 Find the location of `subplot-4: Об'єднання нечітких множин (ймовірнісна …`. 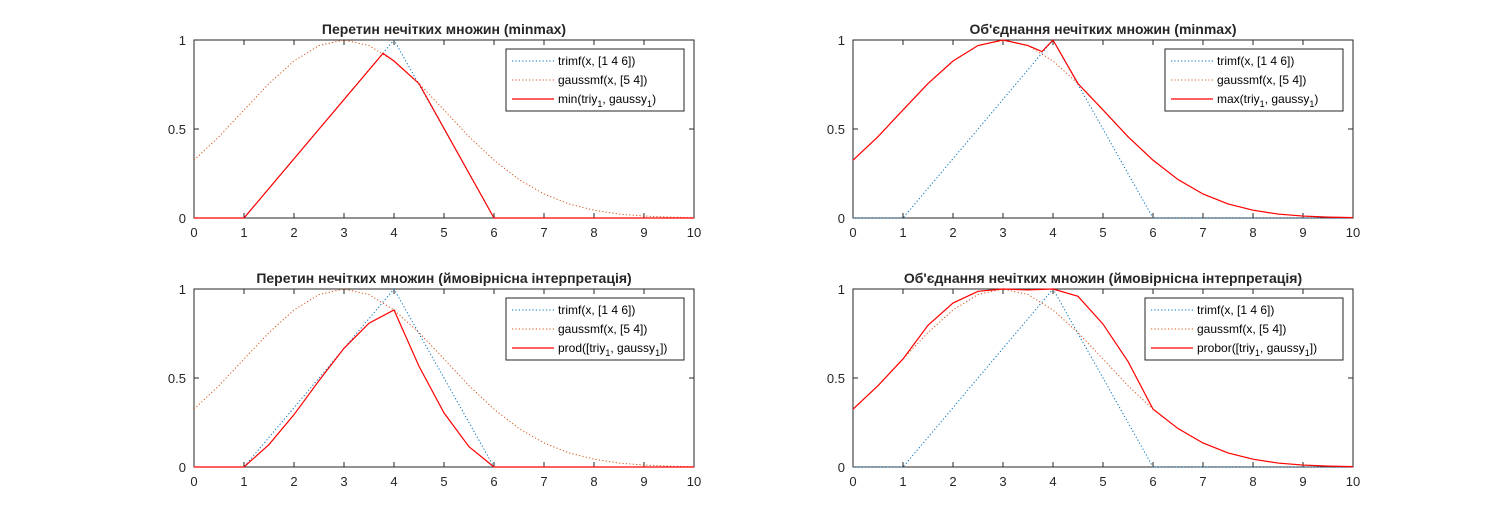

subplot-4: Об'єднання нечітких множин (ймовірнісна … is located at coordinates (1093, 379).